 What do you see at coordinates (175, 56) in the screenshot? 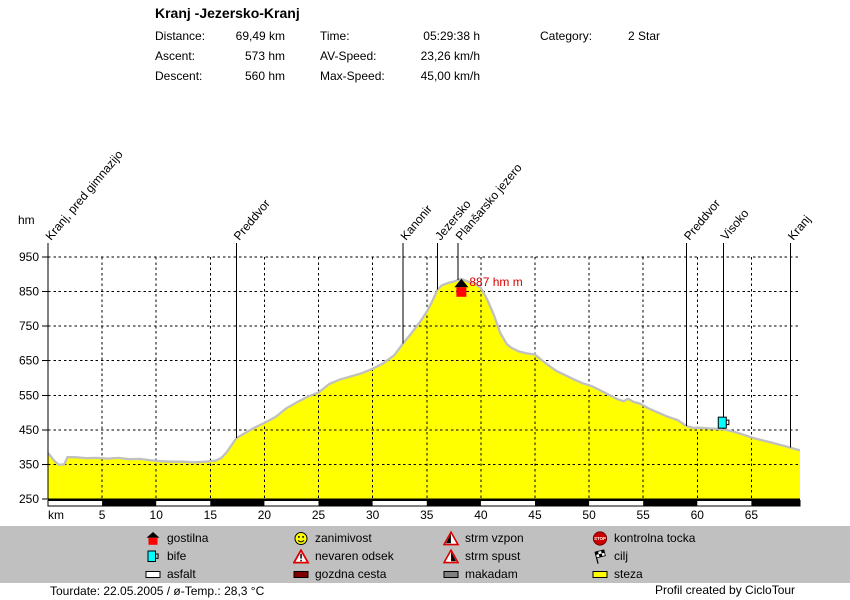
I see `stat-label: Ascent:` at bounding box center [175, 56].